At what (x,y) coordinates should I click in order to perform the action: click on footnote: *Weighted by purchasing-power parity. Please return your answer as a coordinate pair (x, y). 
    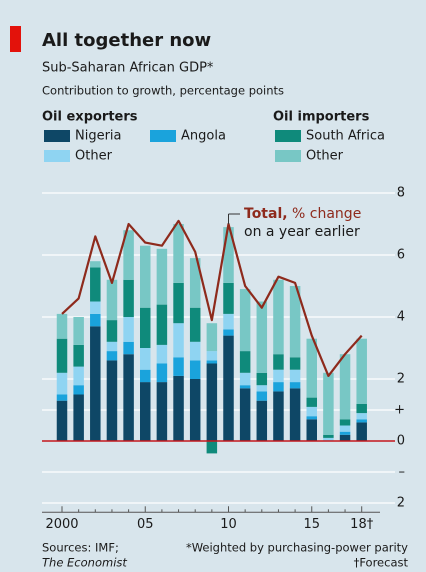
    Looking at the image, I should click on (297, 548).